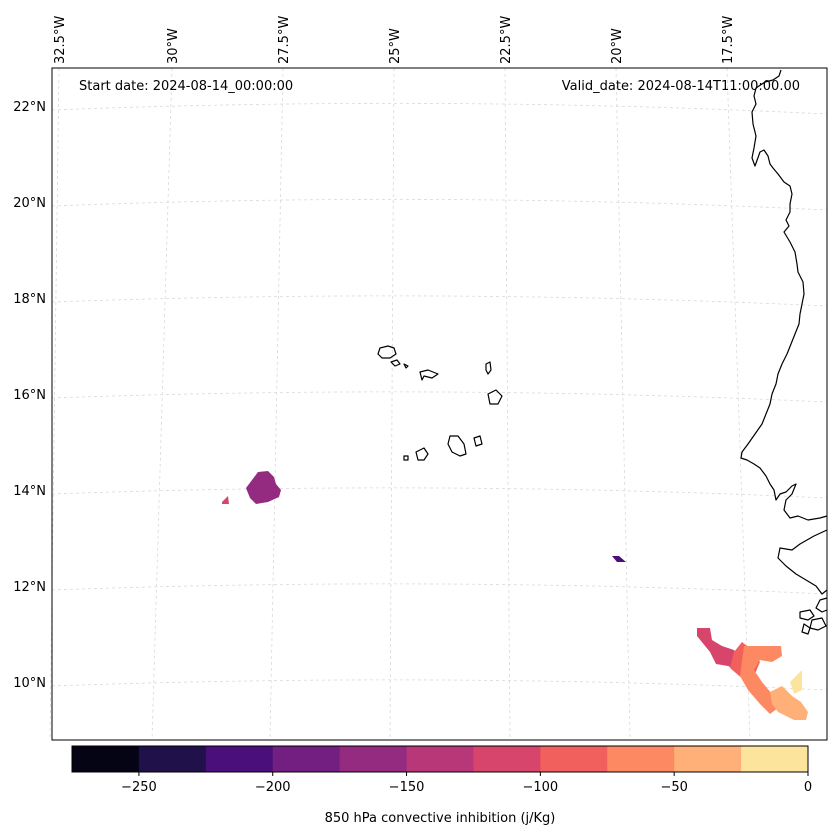 The height and width of the screenshot is (836, 837). Describe the element at coordinates (29, 491) in the screenshot. I see `lat-label: 14°N` at that location.